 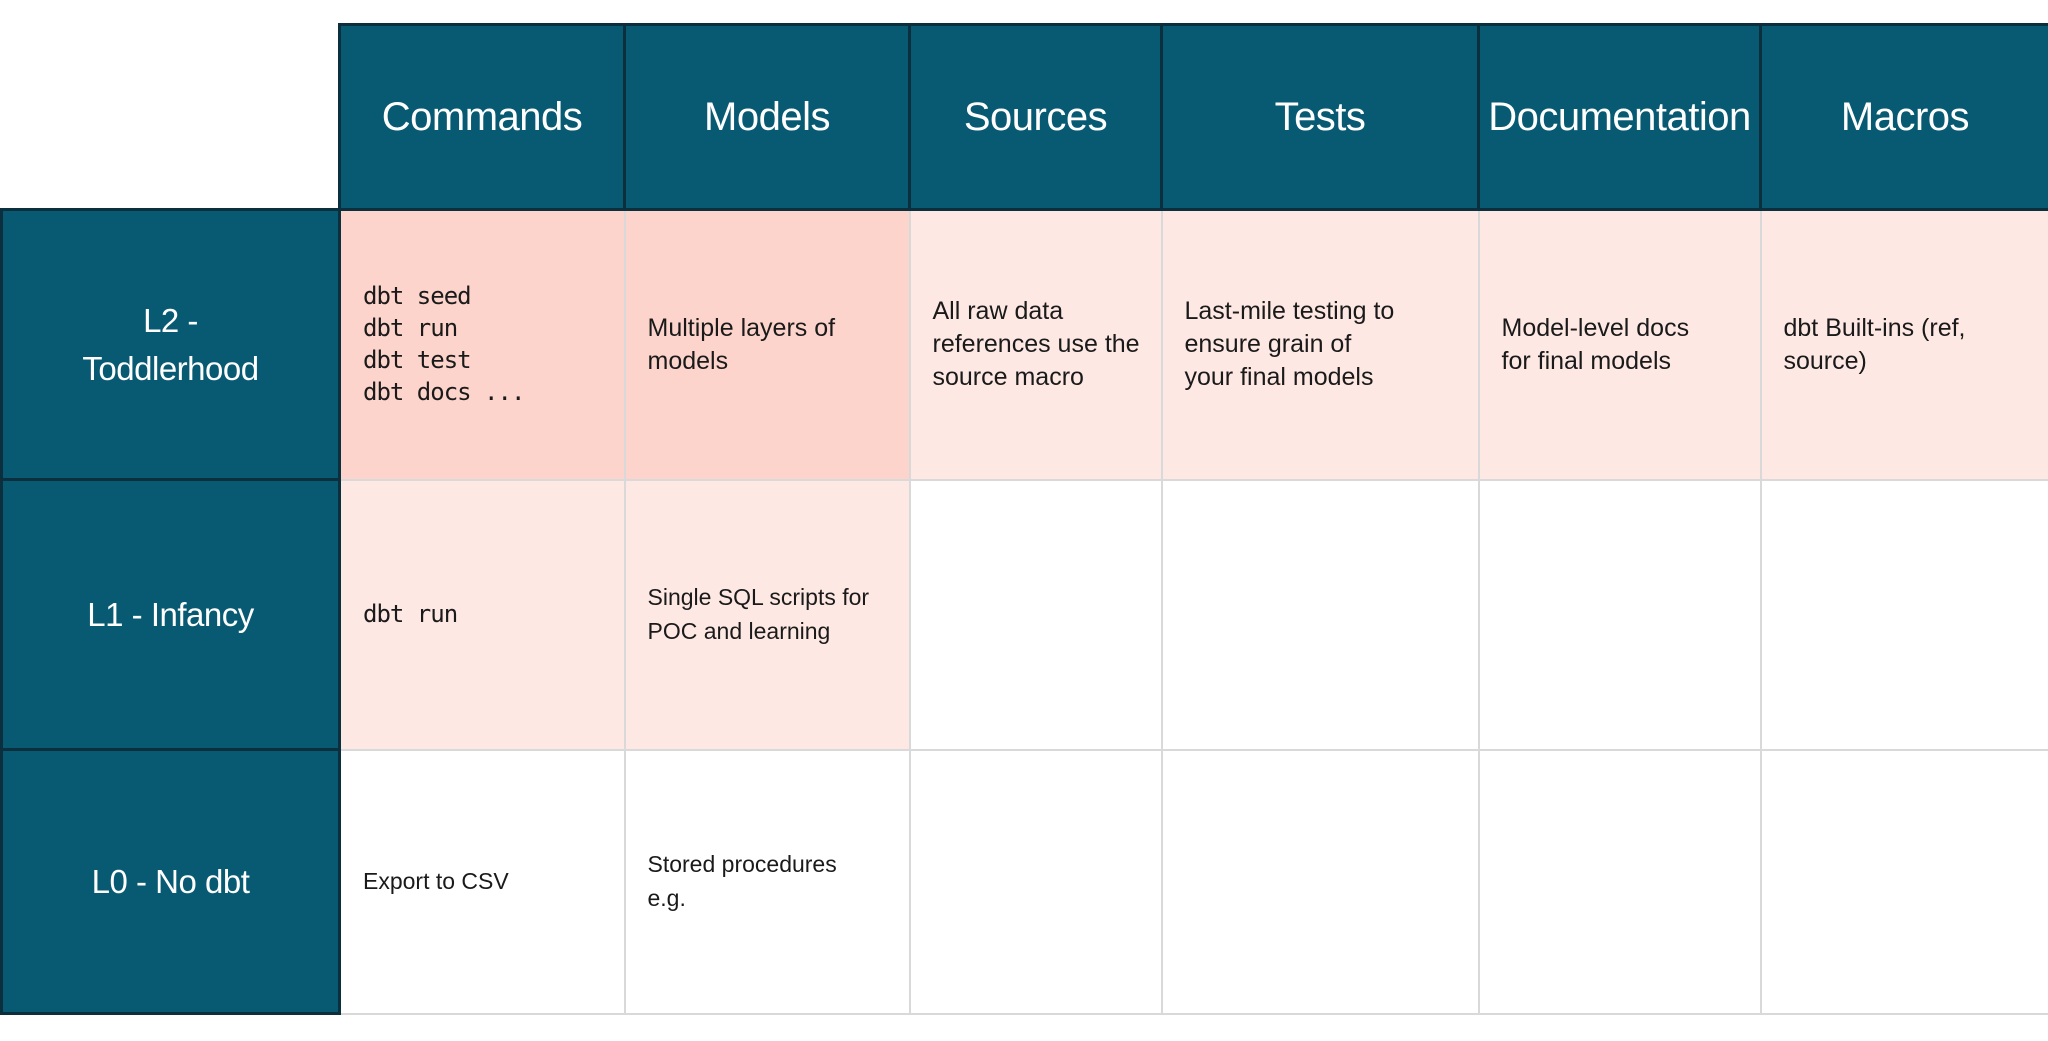 I want to click on cell-l0-documentation, so click(x=1620, y=882).